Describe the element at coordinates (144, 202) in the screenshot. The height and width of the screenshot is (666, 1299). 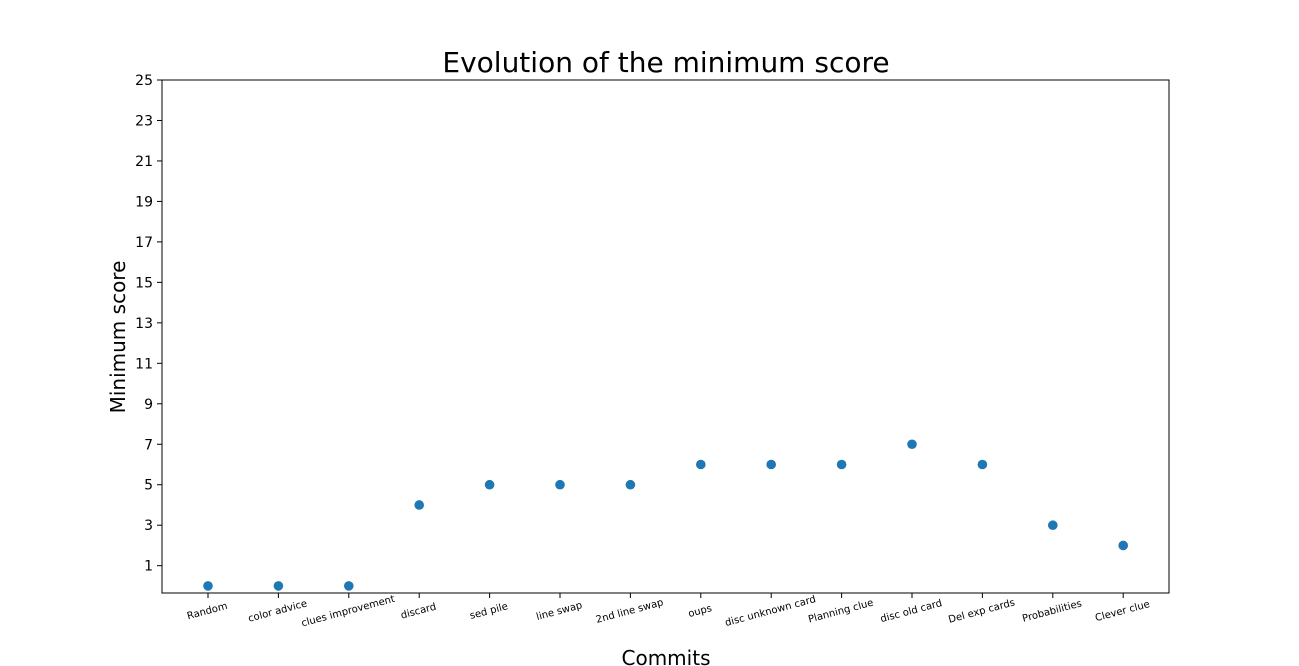
I see `y-tick-label: 19` at that location.